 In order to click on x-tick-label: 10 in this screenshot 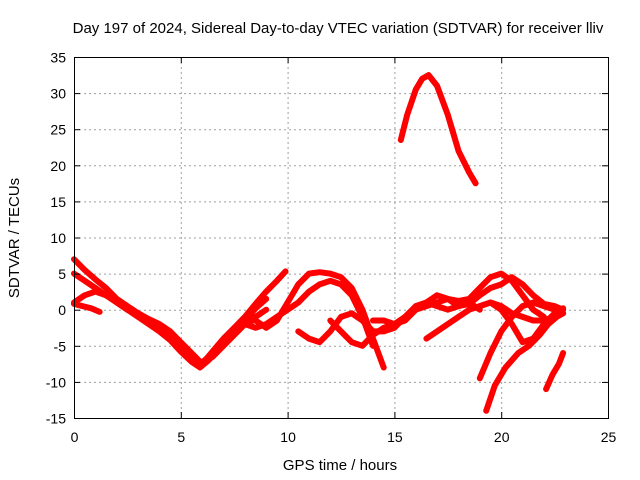, I will do `click(288, 437)`.